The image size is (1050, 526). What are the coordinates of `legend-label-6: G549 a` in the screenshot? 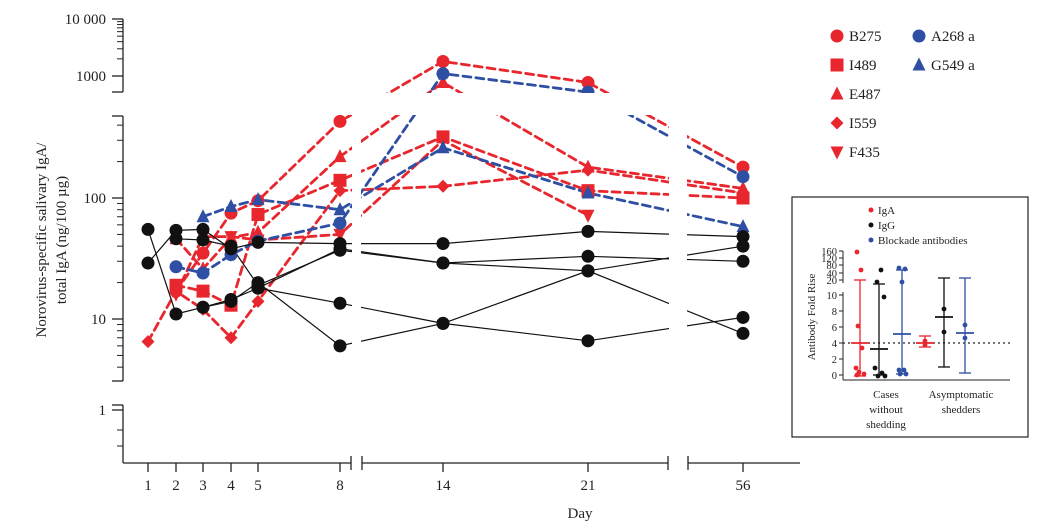 It's located at (953, 66).